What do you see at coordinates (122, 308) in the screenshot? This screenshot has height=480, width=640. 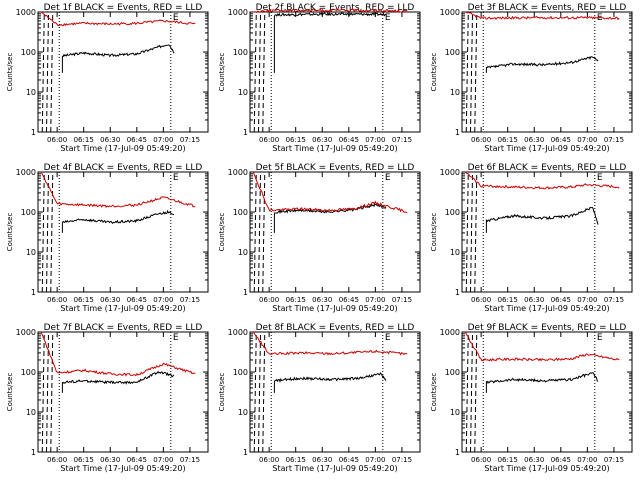 I see `x-axis-label: Start Time (17-Jul-09 05:49:20)` at bounding box center [122, 308].